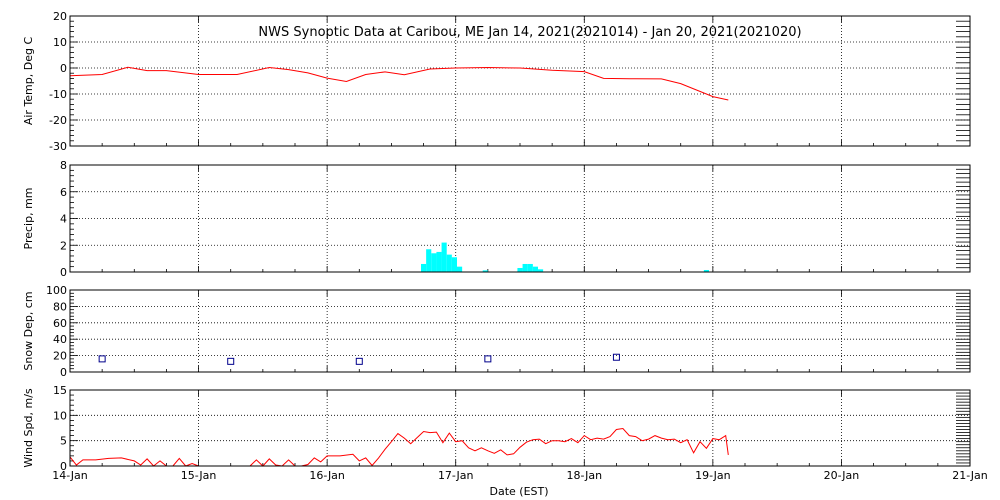 This screenshot has height=500, width=1000. I want to click on y-tick-label: 6, so click(63, 192).